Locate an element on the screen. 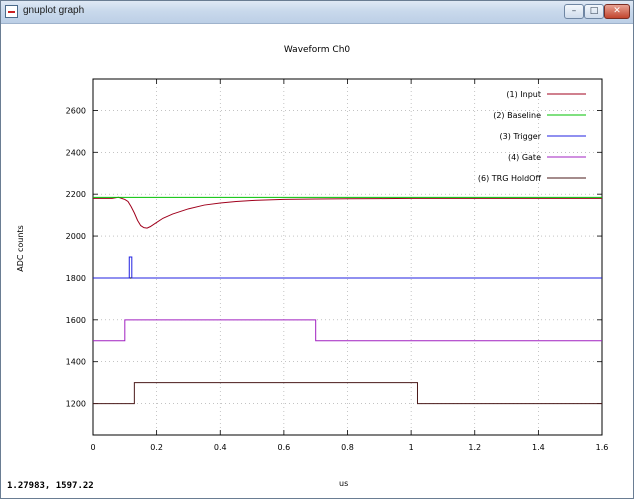  legend-label: (1) Input is located at coordinates (523, 94).